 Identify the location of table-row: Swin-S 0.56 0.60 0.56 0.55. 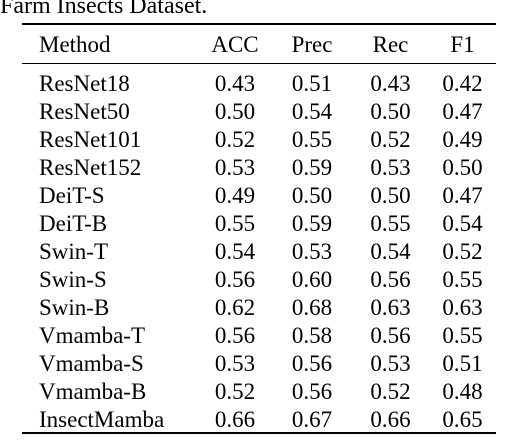
(259, 280).